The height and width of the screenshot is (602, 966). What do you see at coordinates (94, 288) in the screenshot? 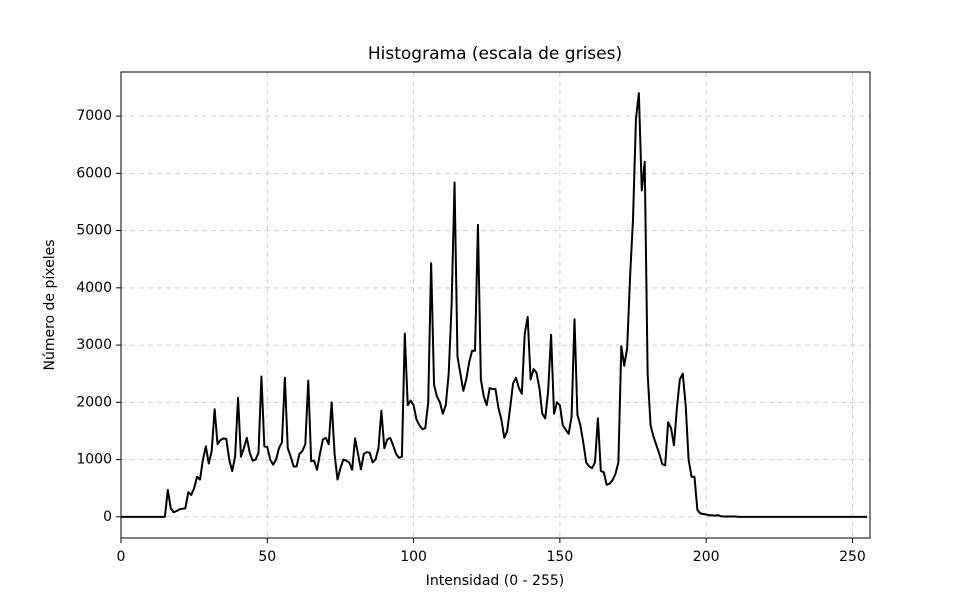
I see `y-tick-label: 4000` at bounding box center [94, 288].